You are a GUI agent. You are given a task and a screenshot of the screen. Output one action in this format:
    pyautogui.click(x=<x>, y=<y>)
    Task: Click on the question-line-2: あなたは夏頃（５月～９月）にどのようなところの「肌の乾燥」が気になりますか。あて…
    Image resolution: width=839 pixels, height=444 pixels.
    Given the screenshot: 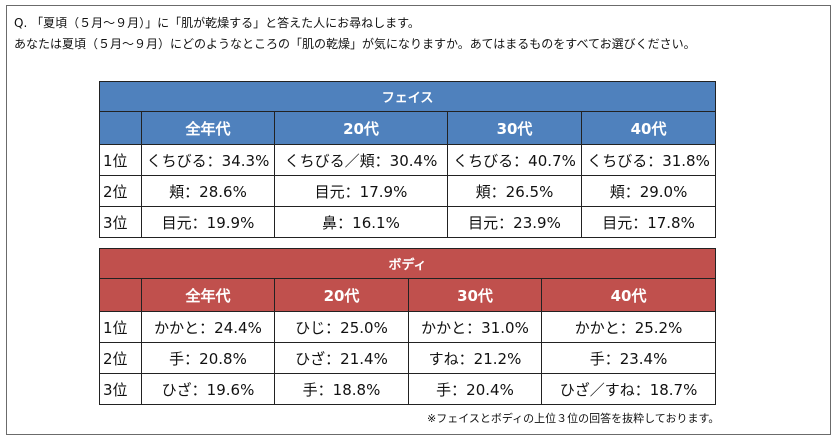 What is the action you would take?
    pyautogui.click(x=355, y=44)
    